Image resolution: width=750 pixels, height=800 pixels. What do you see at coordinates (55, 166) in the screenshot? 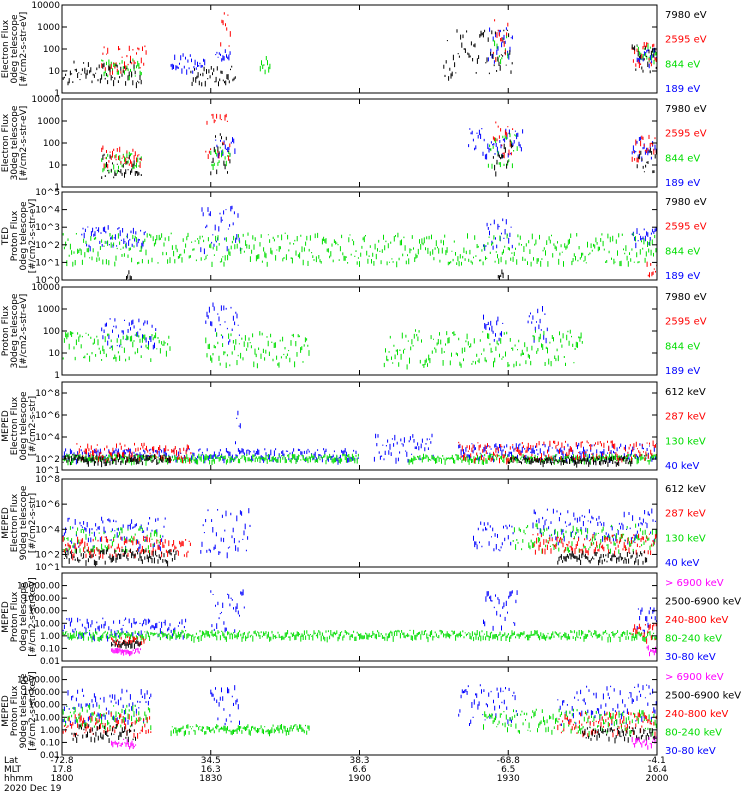
I see `ytick-label-2-2: 10` at bounding box center [55, 166].